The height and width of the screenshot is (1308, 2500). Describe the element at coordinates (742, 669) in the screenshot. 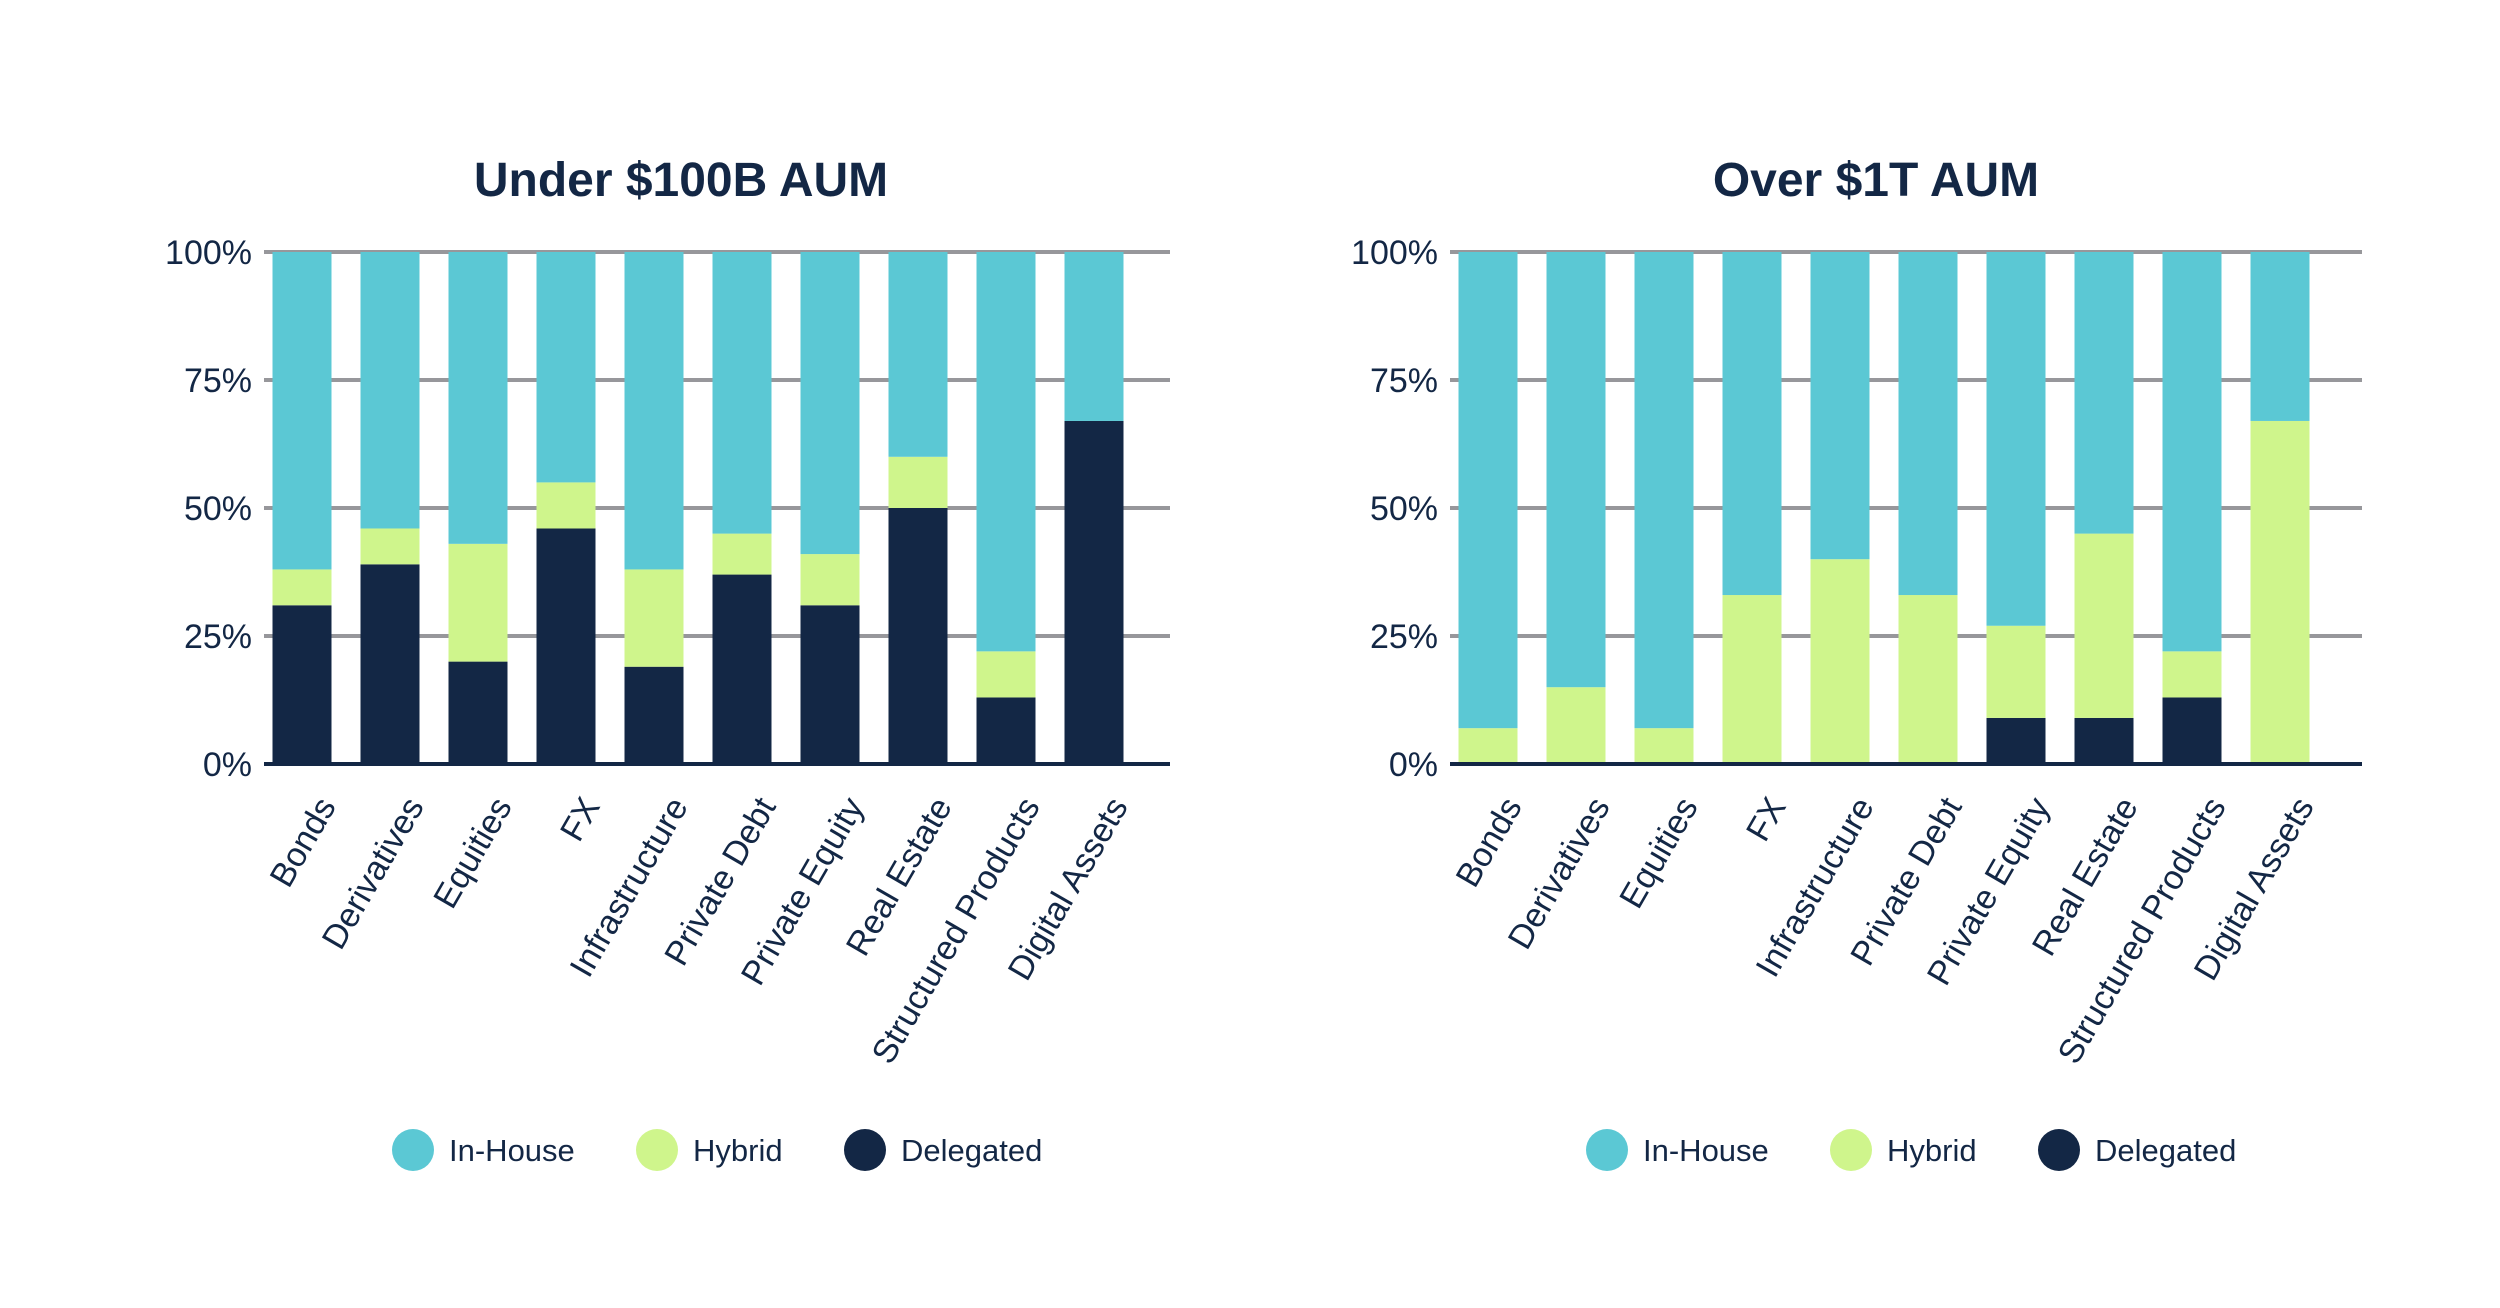

I see `bar-delegated-private-debt` at that location.